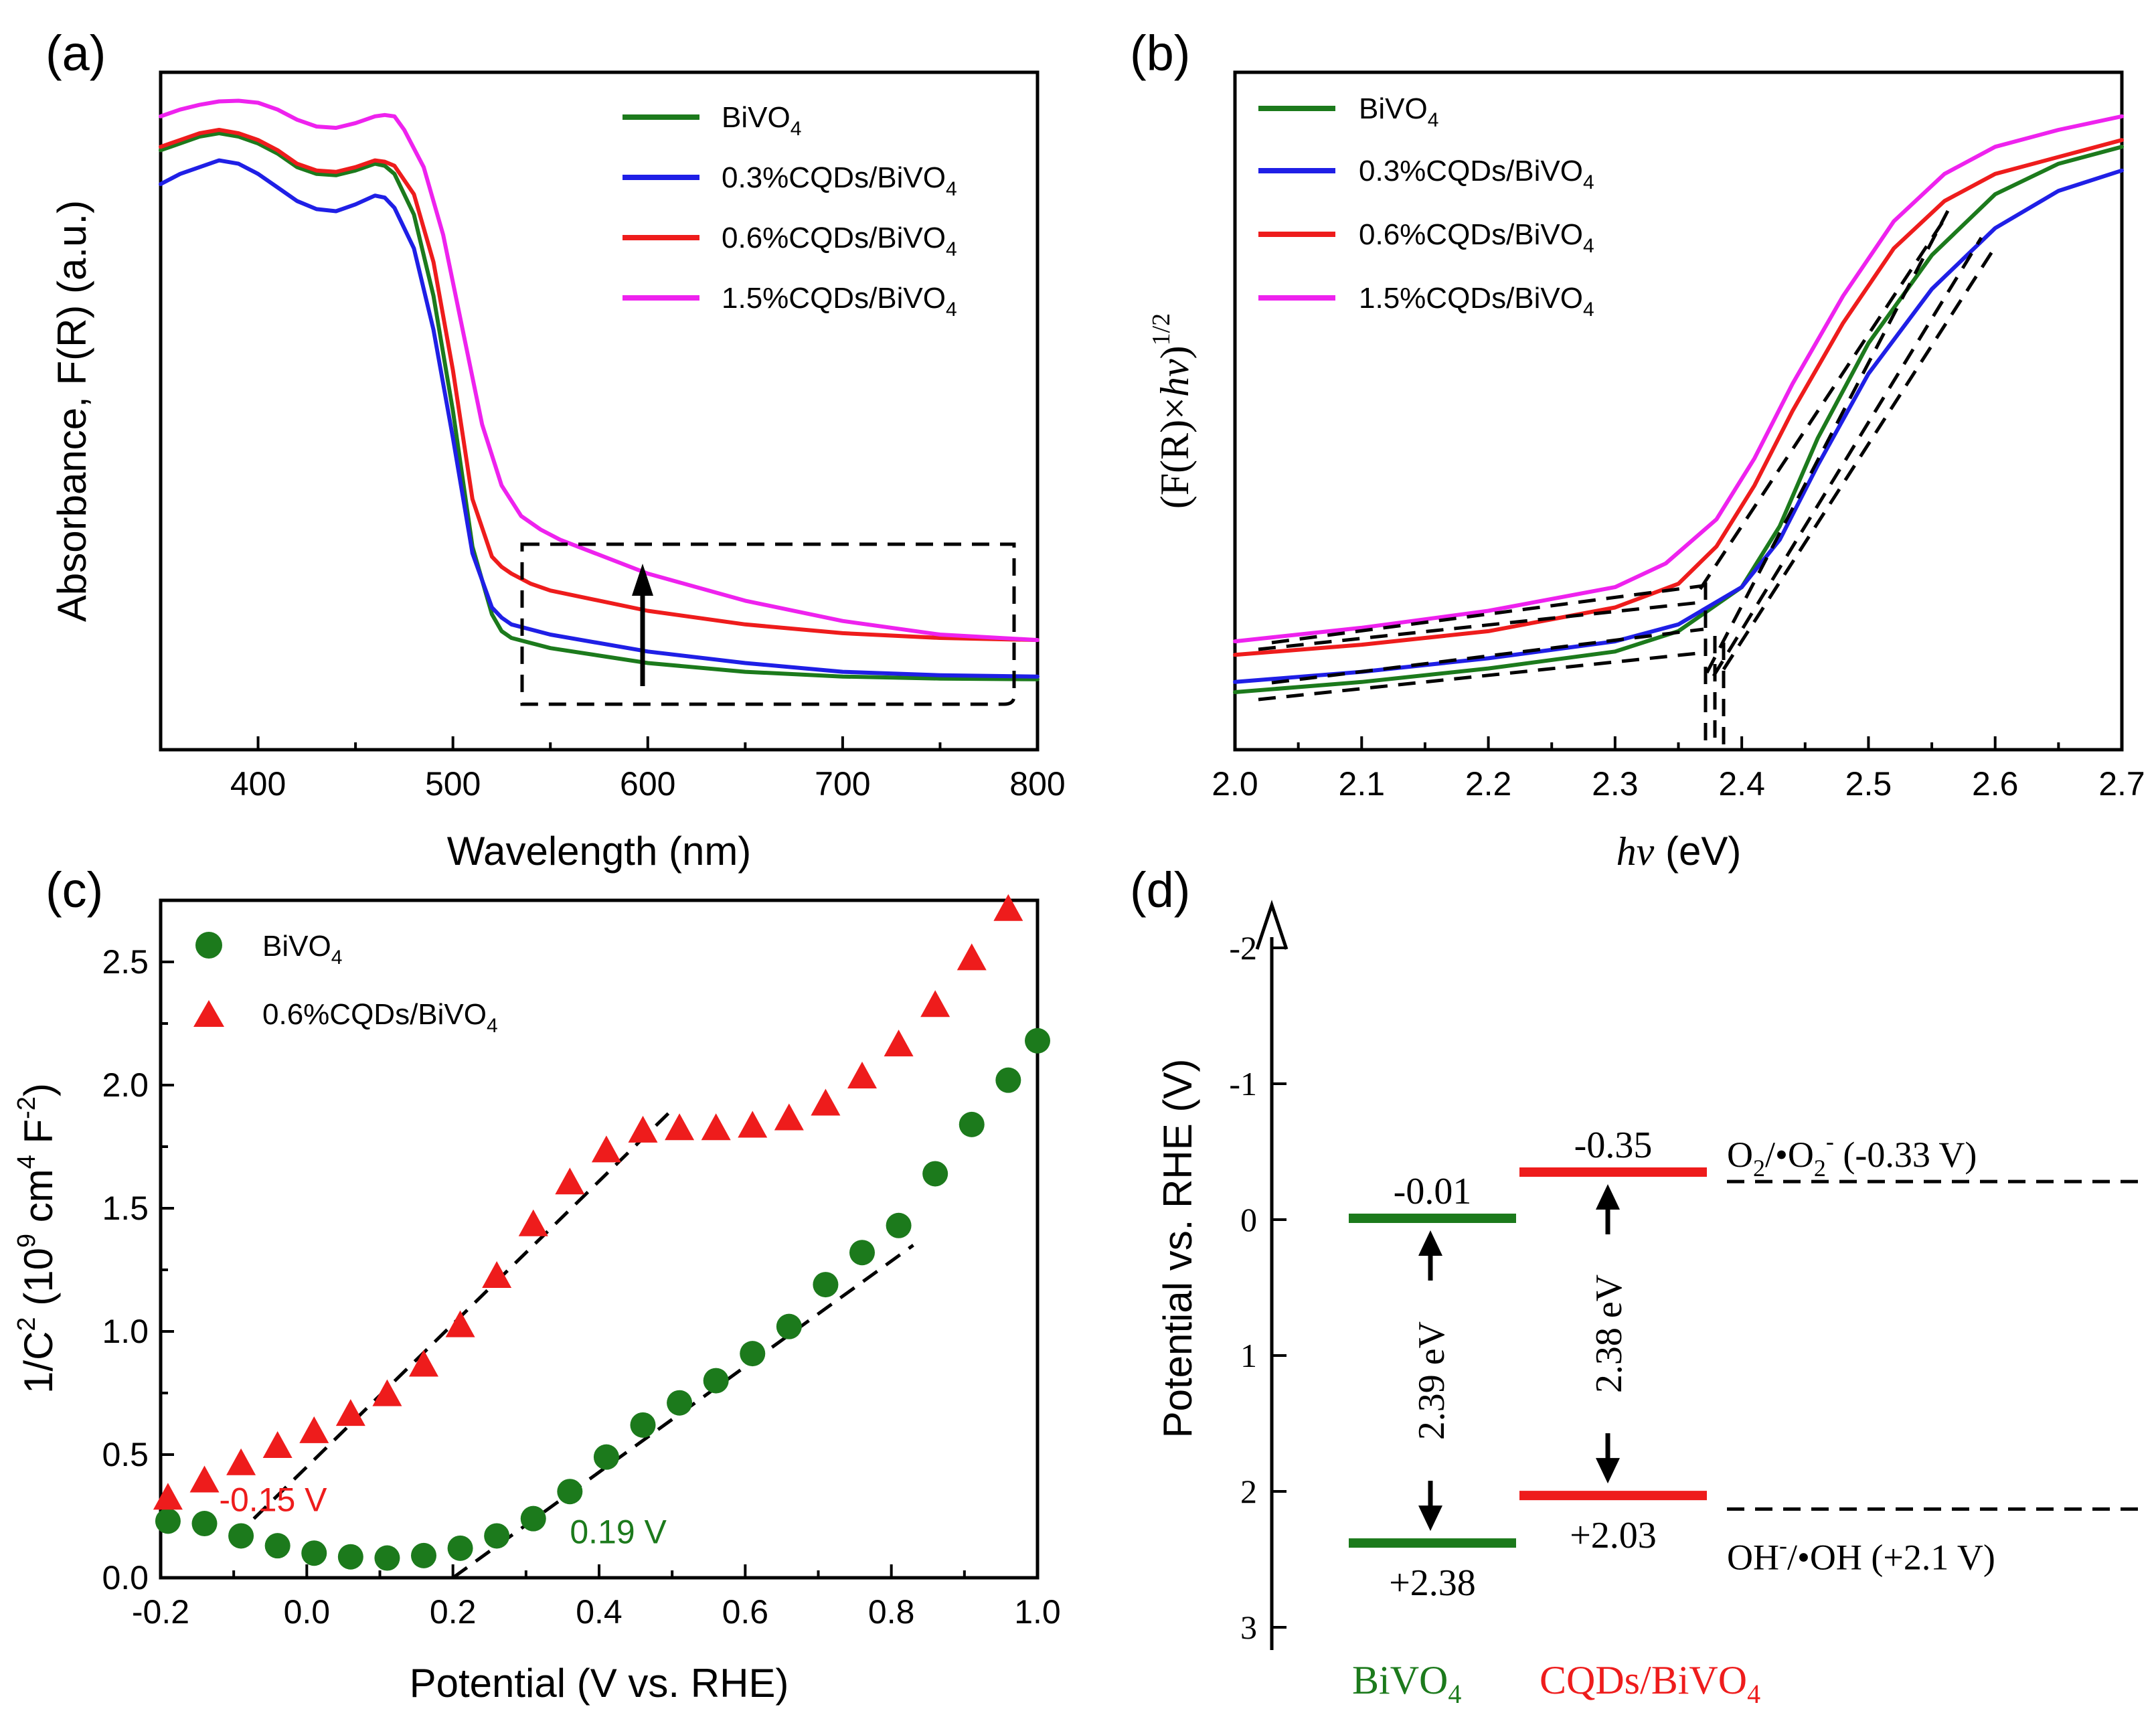 The width and height of the screenshot is (2156, 1719). Describe the element at coordinates (1248, 1627) in the screenshot. I see `y-tick-label: 3` at that location.